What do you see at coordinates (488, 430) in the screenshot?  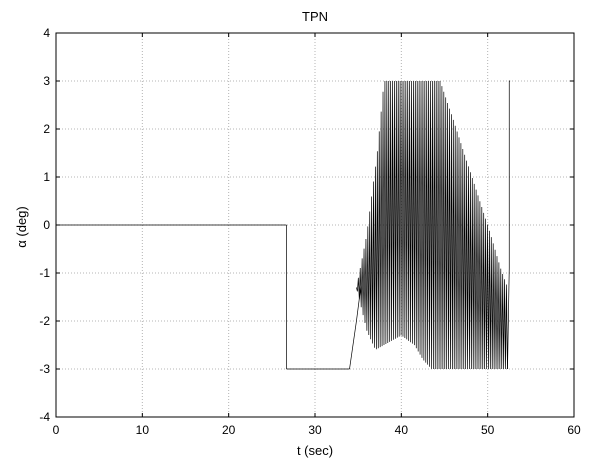 I see `x-tick-label: 50` at bounding box center [488, 430].